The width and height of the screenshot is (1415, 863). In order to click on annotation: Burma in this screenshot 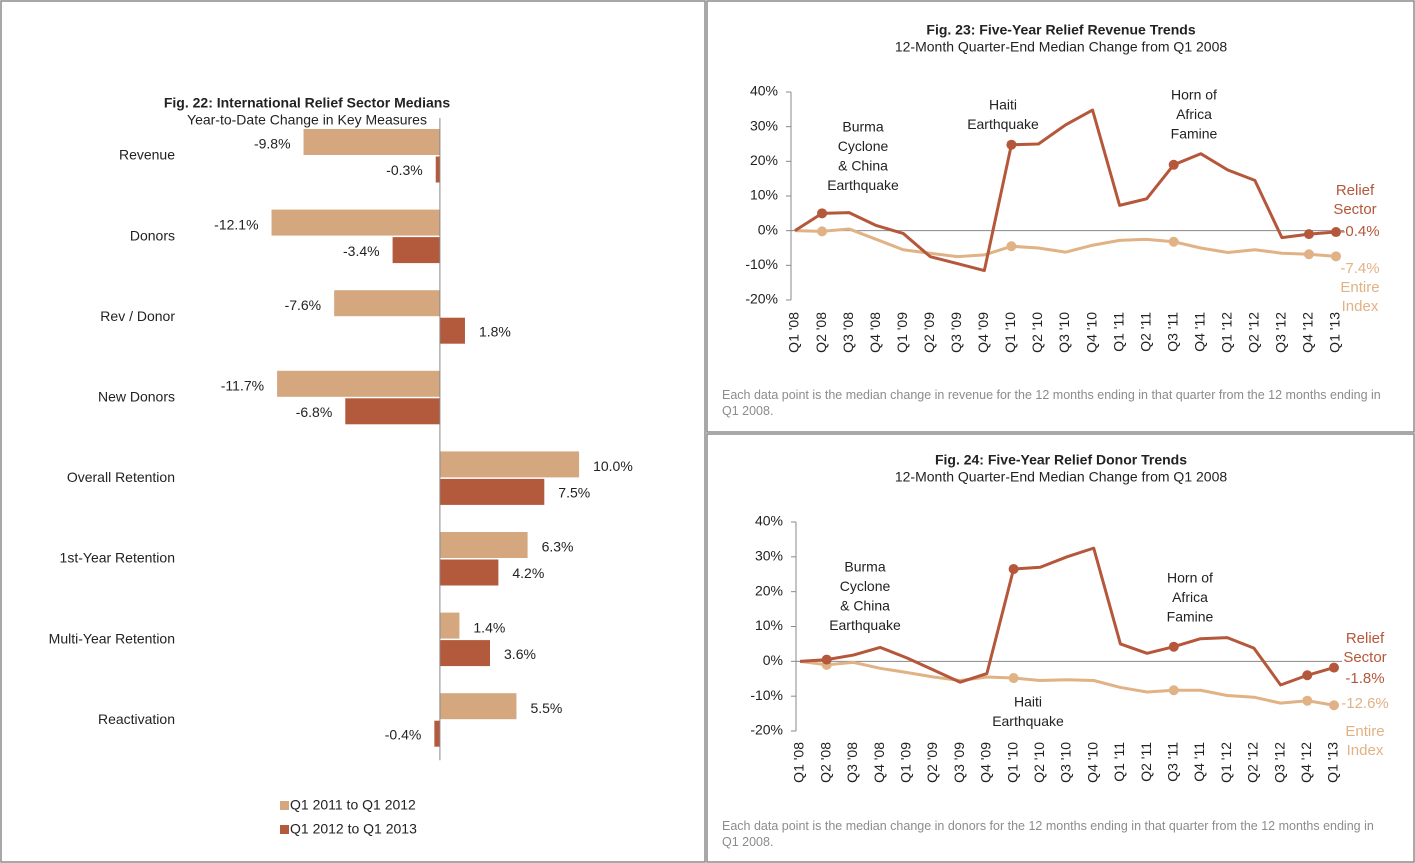, I will do `click(862, 127)`.